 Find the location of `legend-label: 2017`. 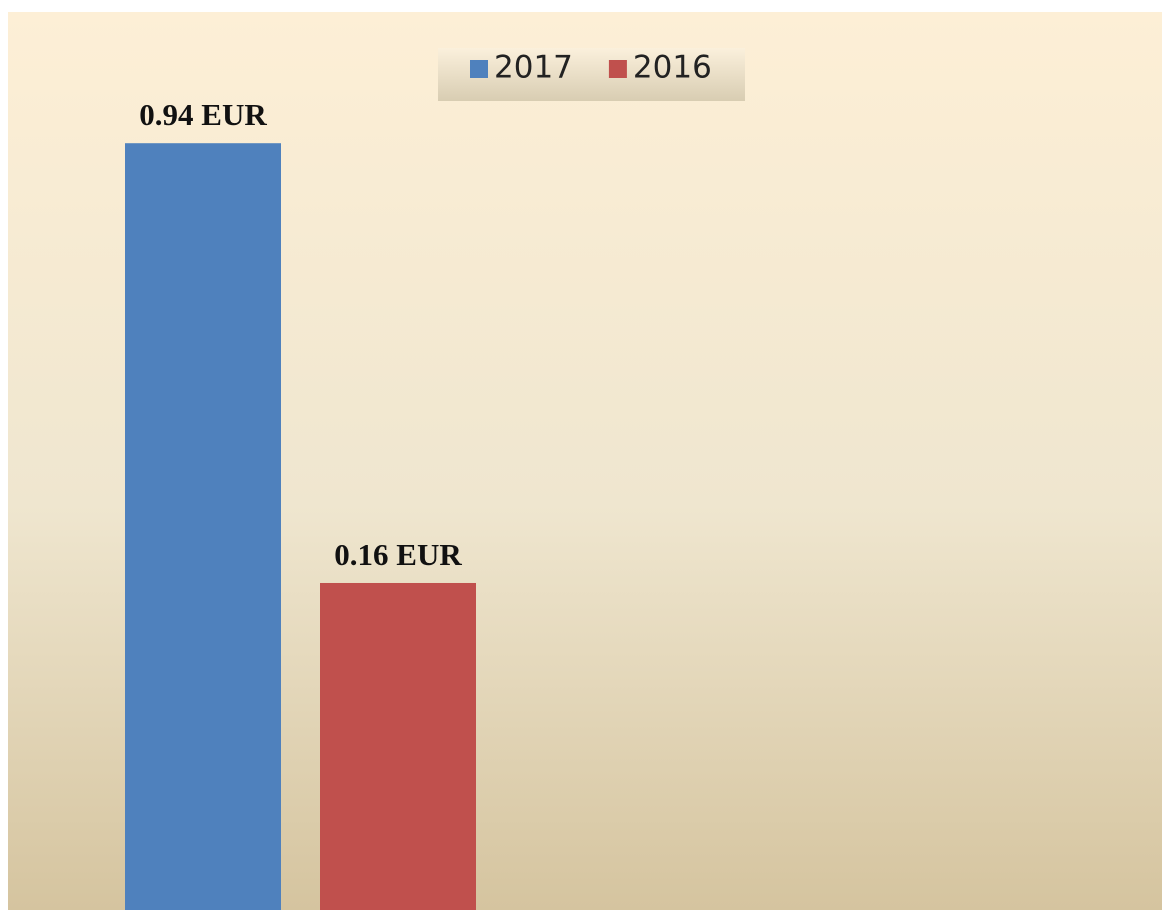

legend-label: 2017 is located at coordinates (533, 68).